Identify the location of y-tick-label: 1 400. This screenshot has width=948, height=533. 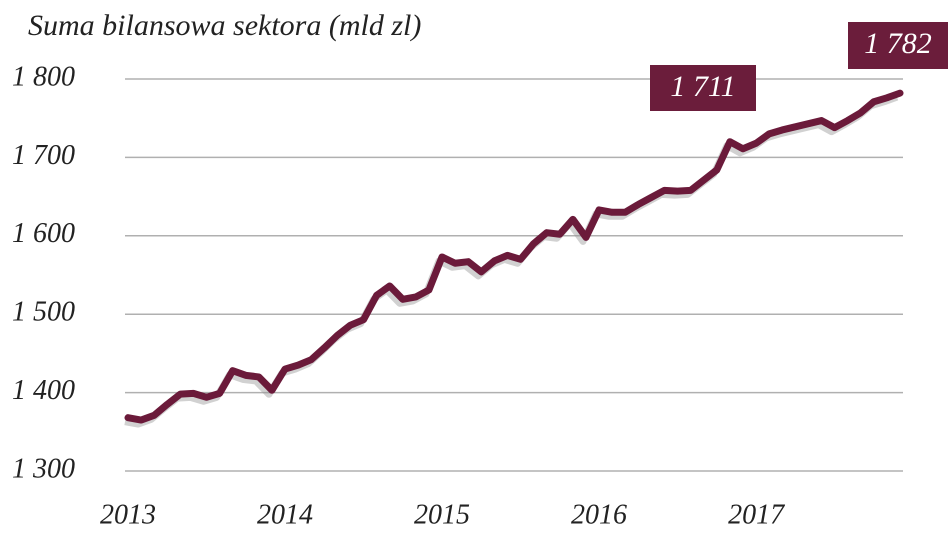
(43, 390).